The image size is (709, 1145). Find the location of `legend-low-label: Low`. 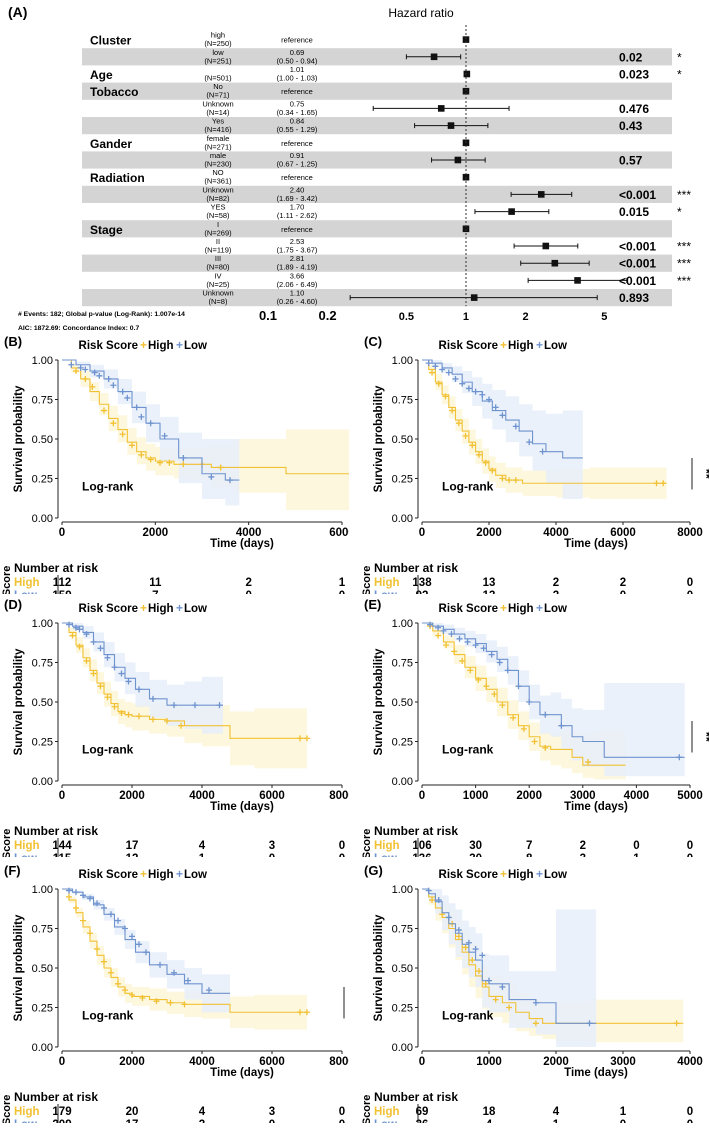

legend-low-label: Low is located at coordinates (555, 346).